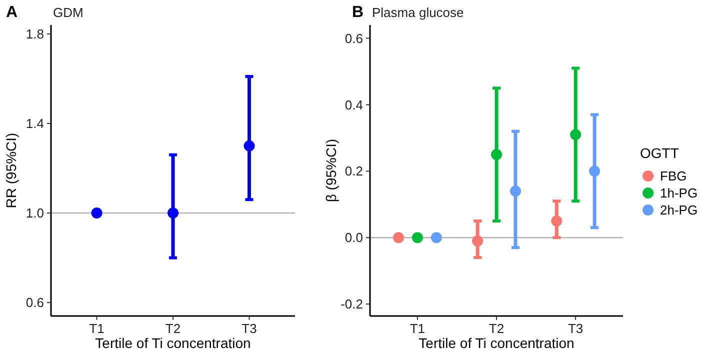 The width and height of the screenshot is (708, 352). I want to click on y-tick-label: 0.4, so click(353, 104).